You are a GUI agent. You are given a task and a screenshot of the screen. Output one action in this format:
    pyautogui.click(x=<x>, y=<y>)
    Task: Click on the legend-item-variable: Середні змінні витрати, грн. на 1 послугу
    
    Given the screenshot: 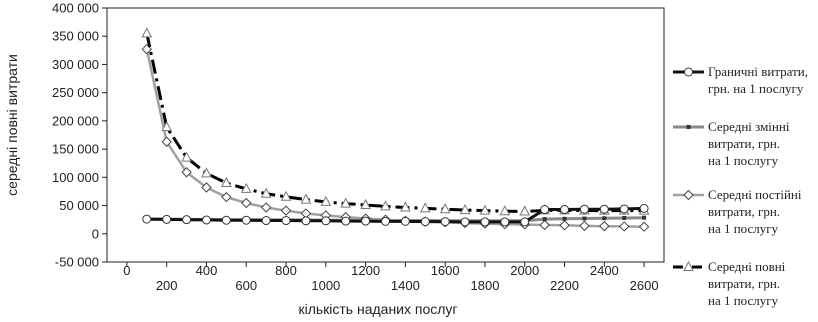 What is the action you would take?
    pyautogui.click(x=731, y=143)
    